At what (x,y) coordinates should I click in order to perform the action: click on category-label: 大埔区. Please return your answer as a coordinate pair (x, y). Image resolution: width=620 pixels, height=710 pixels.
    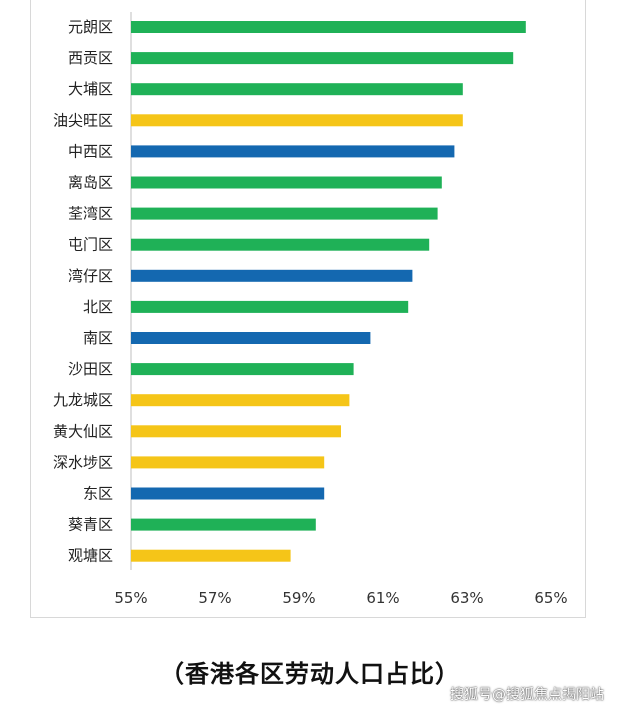
    Looking at the image, I should click on (90, 89).